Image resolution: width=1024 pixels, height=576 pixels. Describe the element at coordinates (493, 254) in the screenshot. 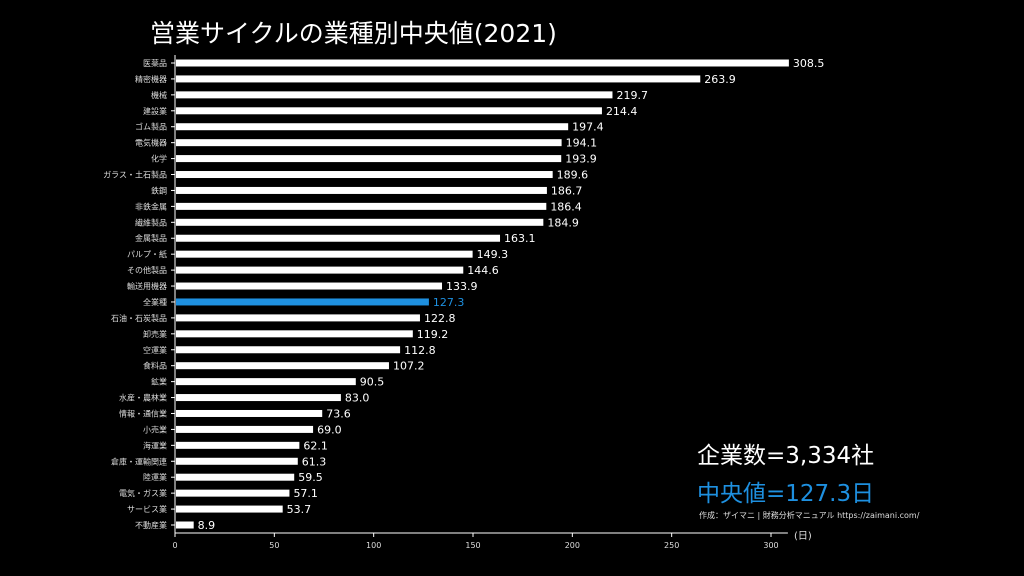

I see `value-label: 149.3` at that location.